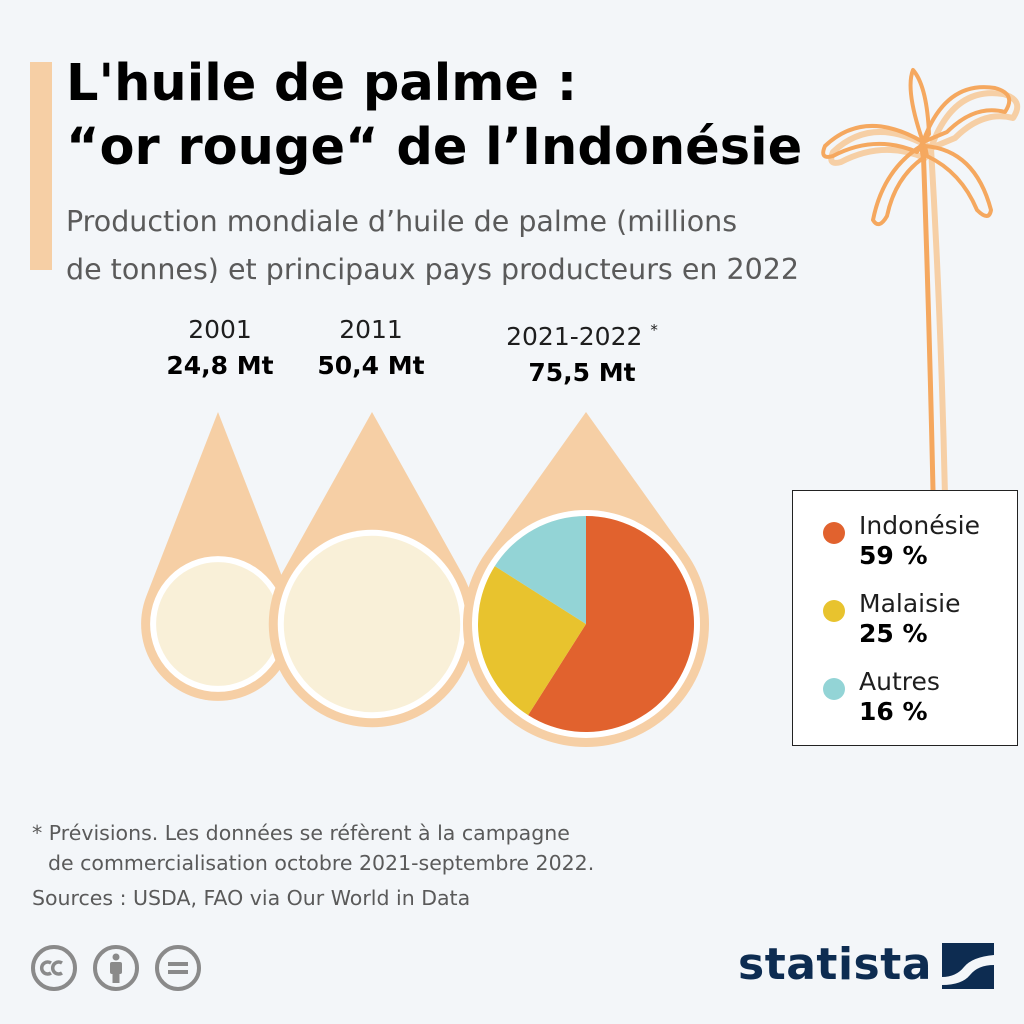 This screenshot has height=1024, width=1024. What do you see at coordinates (893, 711) in the screenshot?
I see `legend-value: 16 %` at bounding box center [893, 711].